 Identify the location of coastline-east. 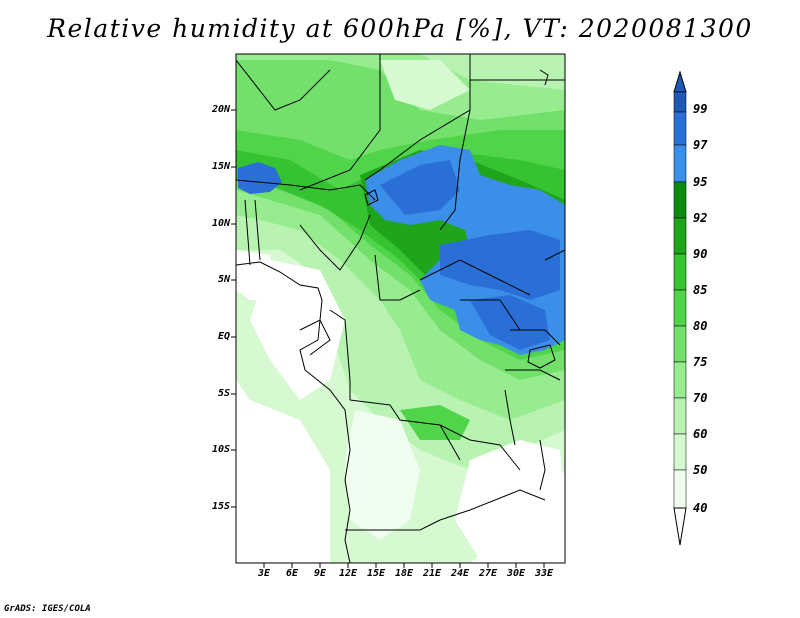
(544, 77).